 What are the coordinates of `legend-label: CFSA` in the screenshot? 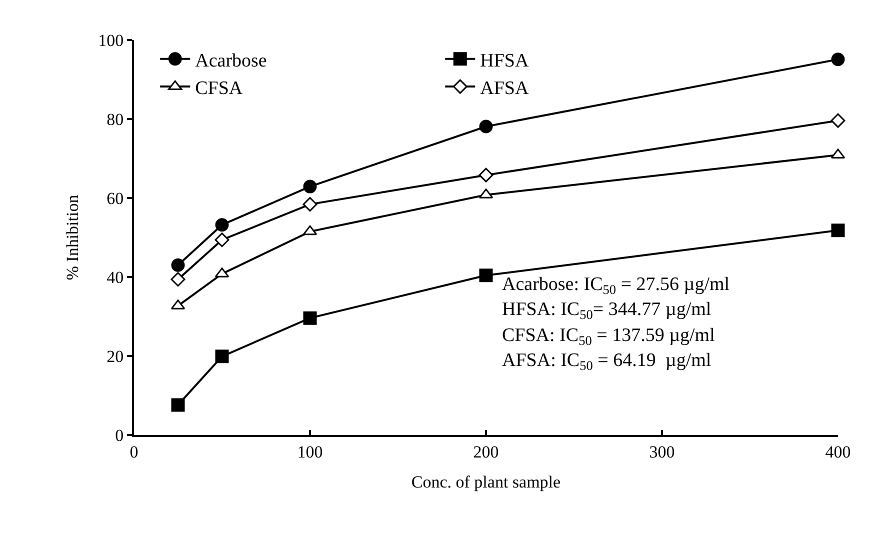 It's located at (219, 88).